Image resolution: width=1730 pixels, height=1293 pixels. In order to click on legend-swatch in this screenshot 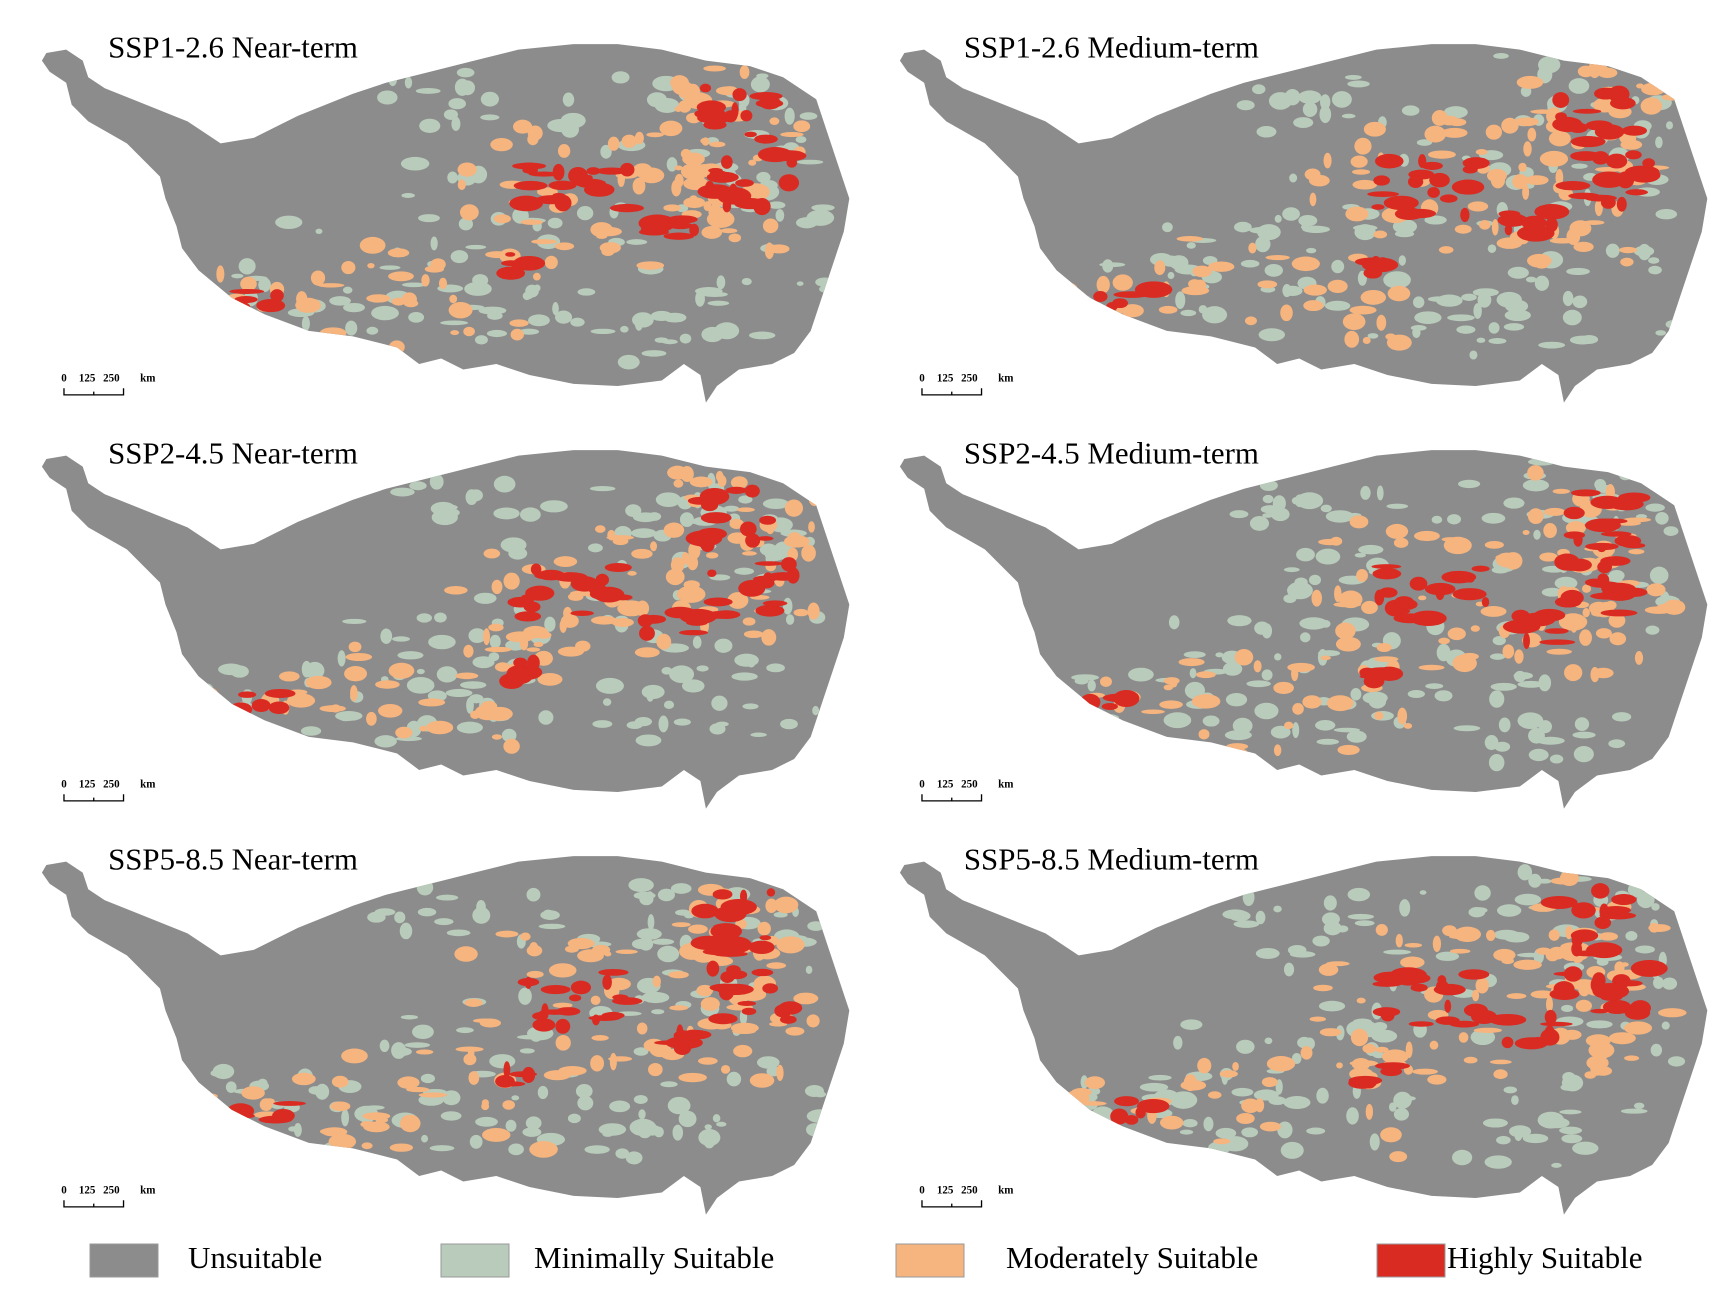, I will do `click(930, 1260)`.